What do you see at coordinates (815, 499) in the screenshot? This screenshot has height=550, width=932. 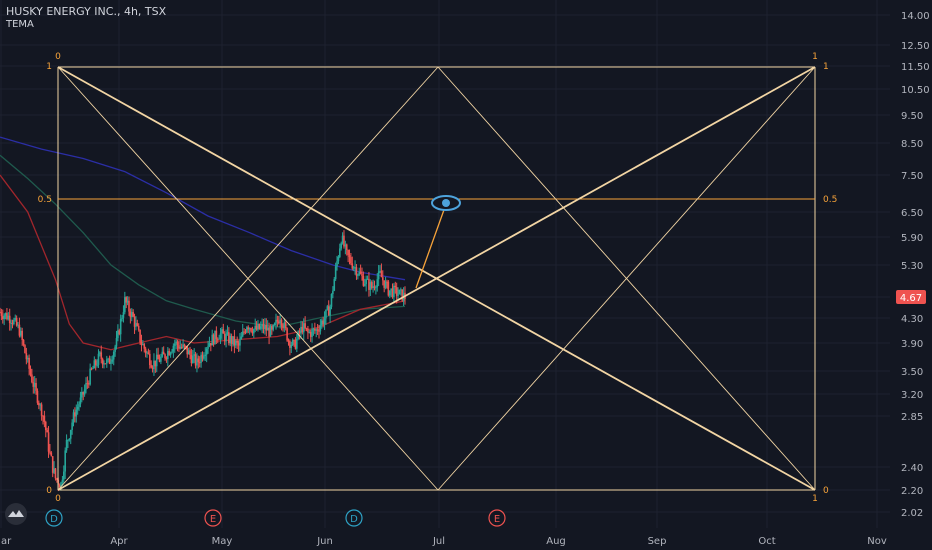 I see `gann-label: 1` at bounding box center [815, 499].